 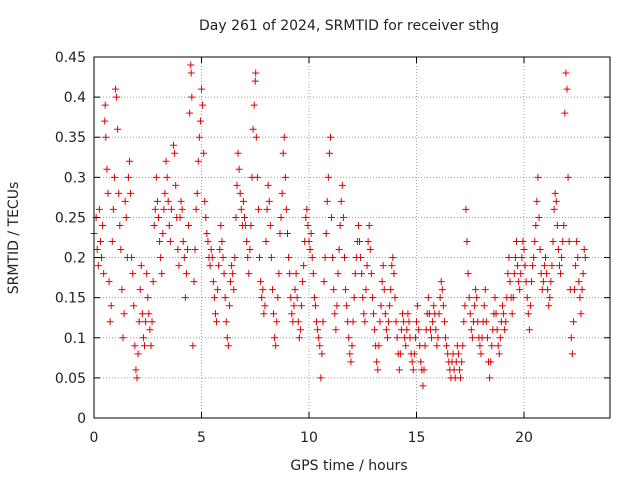 I want to click on y-tick-label: 0.1, so click(x=75, y=339).